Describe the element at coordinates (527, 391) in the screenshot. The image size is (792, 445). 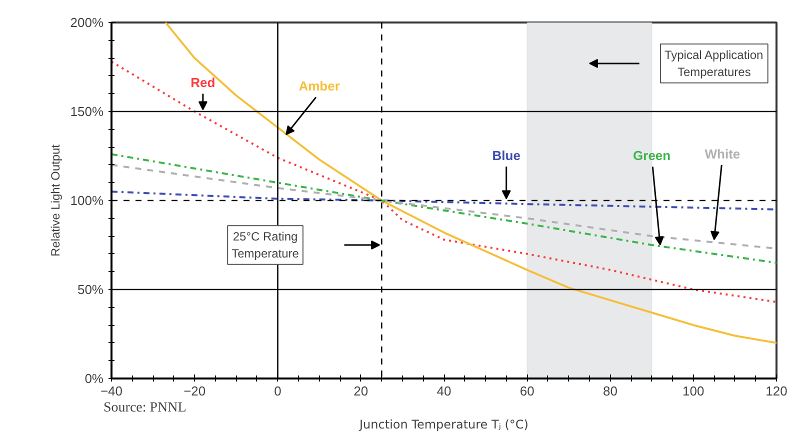
I see `x-tick-label: 60` at that location.